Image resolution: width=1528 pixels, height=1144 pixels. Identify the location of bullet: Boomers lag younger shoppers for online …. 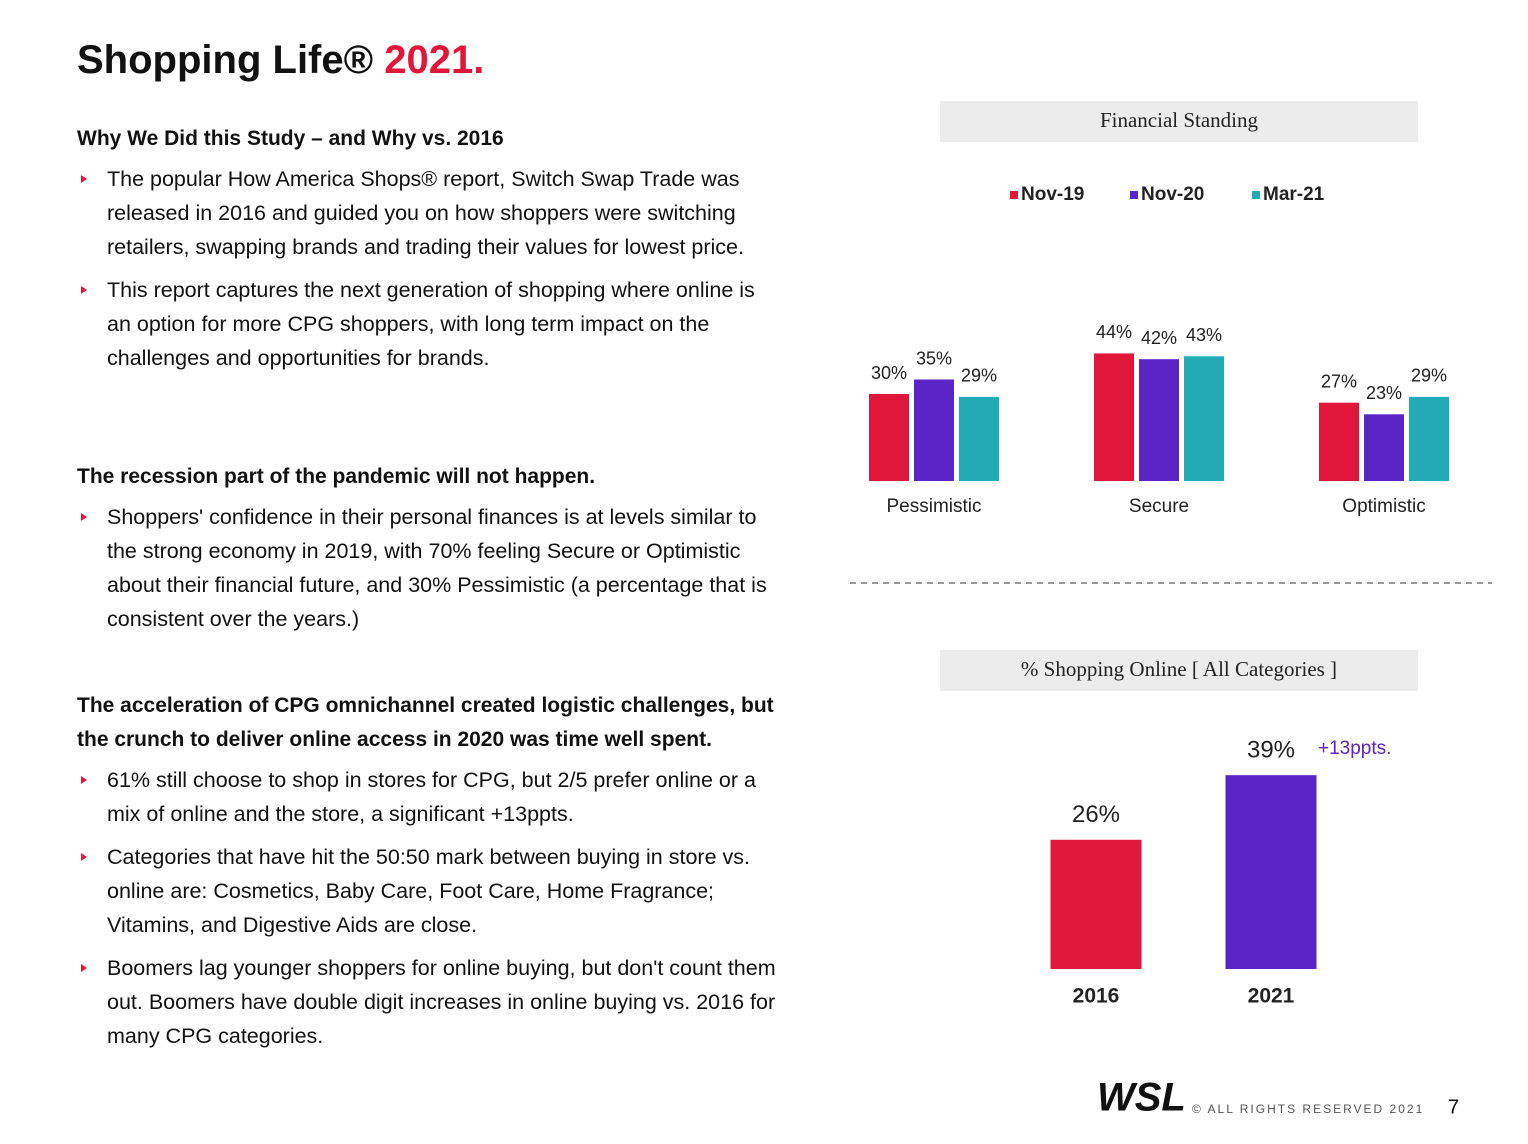
(427, 1002).